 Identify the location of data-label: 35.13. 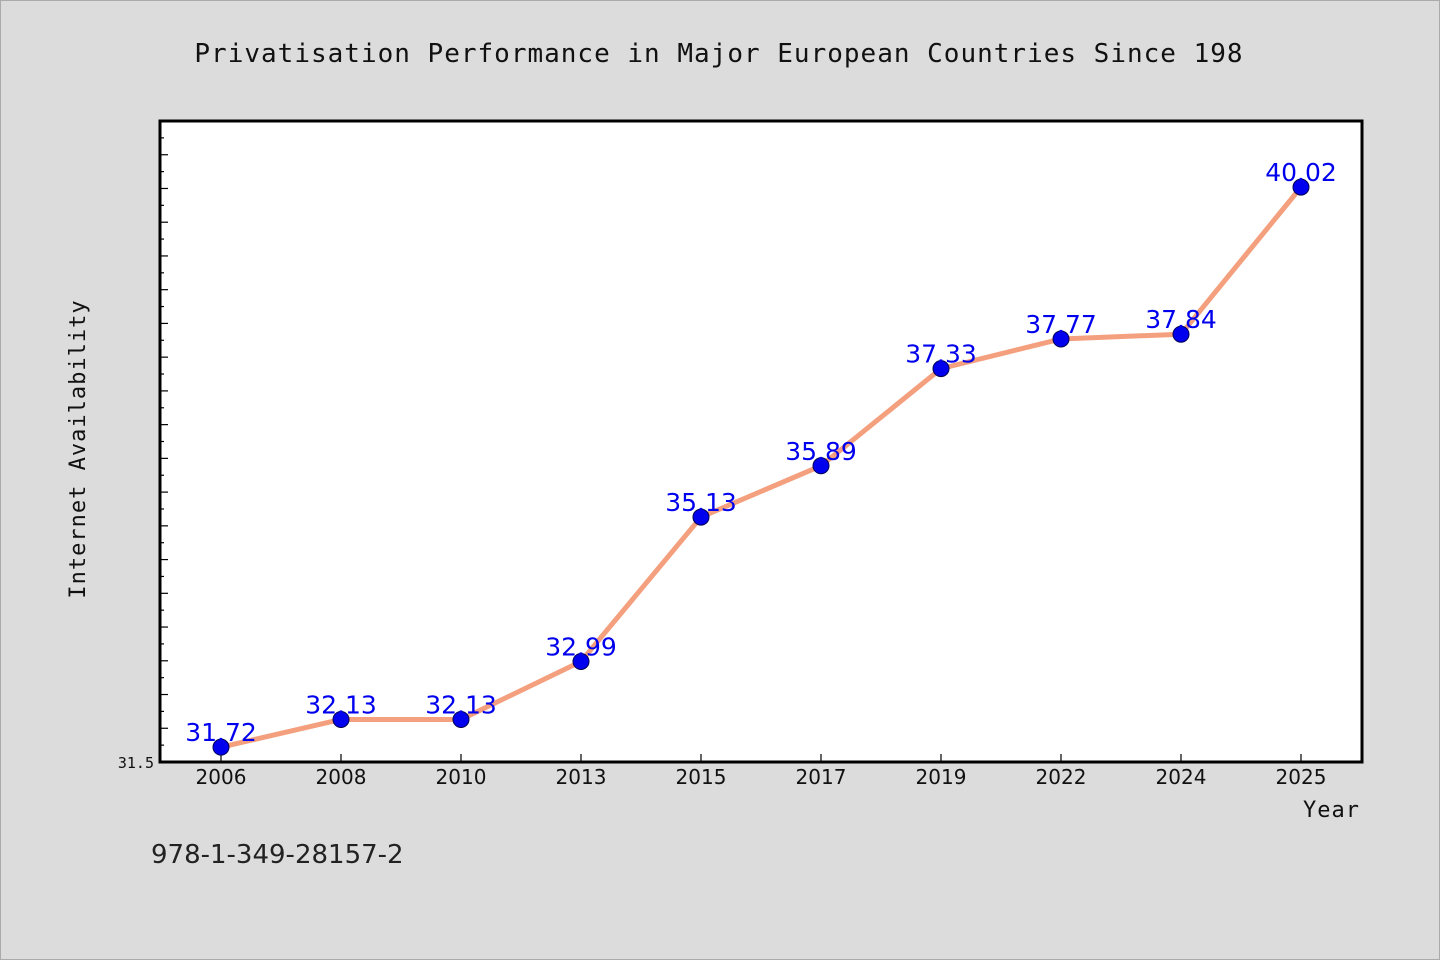
(701, 502).